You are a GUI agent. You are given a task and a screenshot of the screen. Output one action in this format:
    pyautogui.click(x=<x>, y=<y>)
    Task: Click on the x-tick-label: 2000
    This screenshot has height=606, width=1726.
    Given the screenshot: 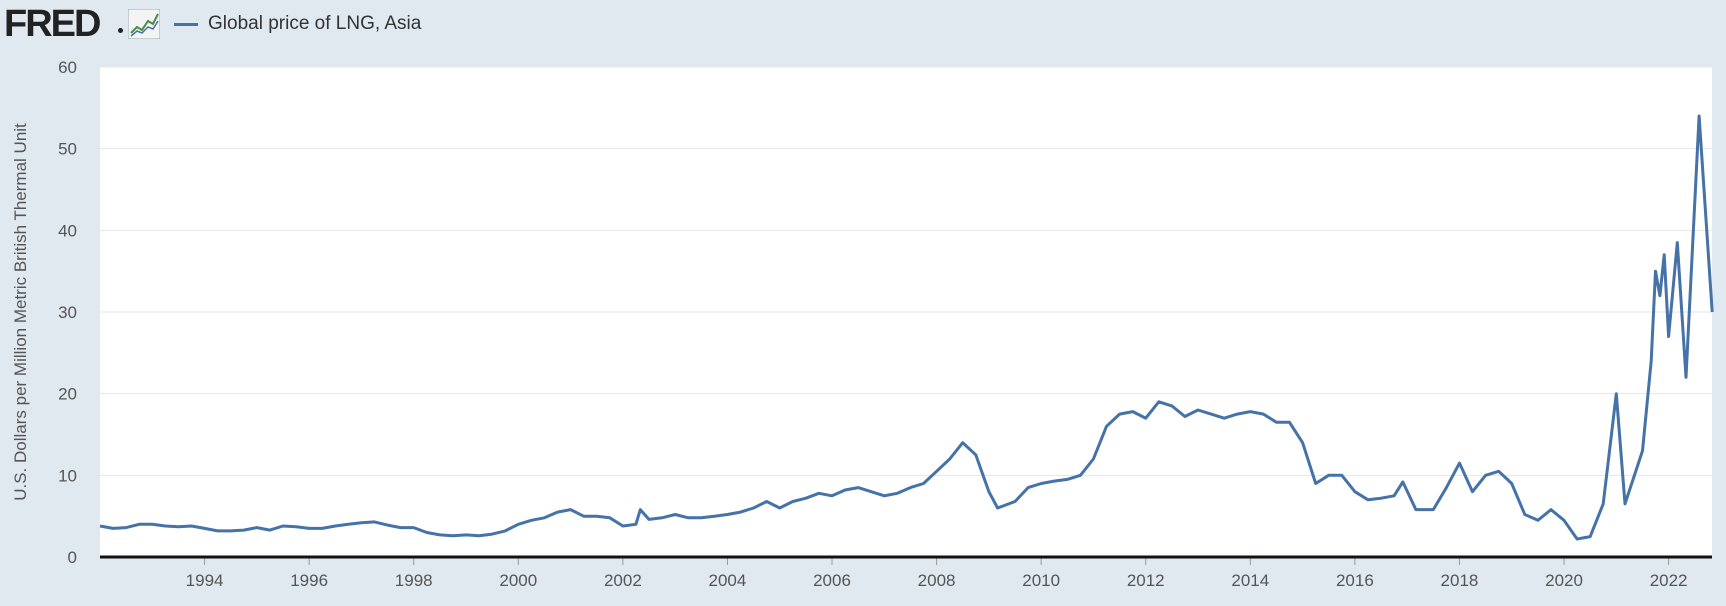 What is the action you would take?
    pyautogui.click(x=518, y=580)
    